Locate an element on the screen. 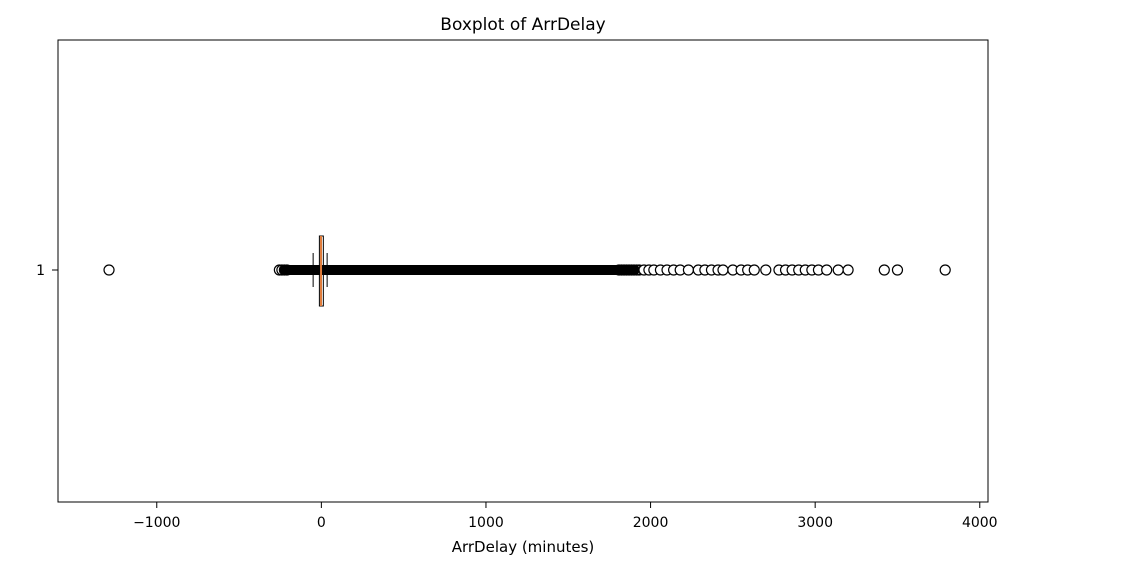 The width and height of the screenshot is (1135, 568). dense-outlier-fill is located at coordinates (459, 270).